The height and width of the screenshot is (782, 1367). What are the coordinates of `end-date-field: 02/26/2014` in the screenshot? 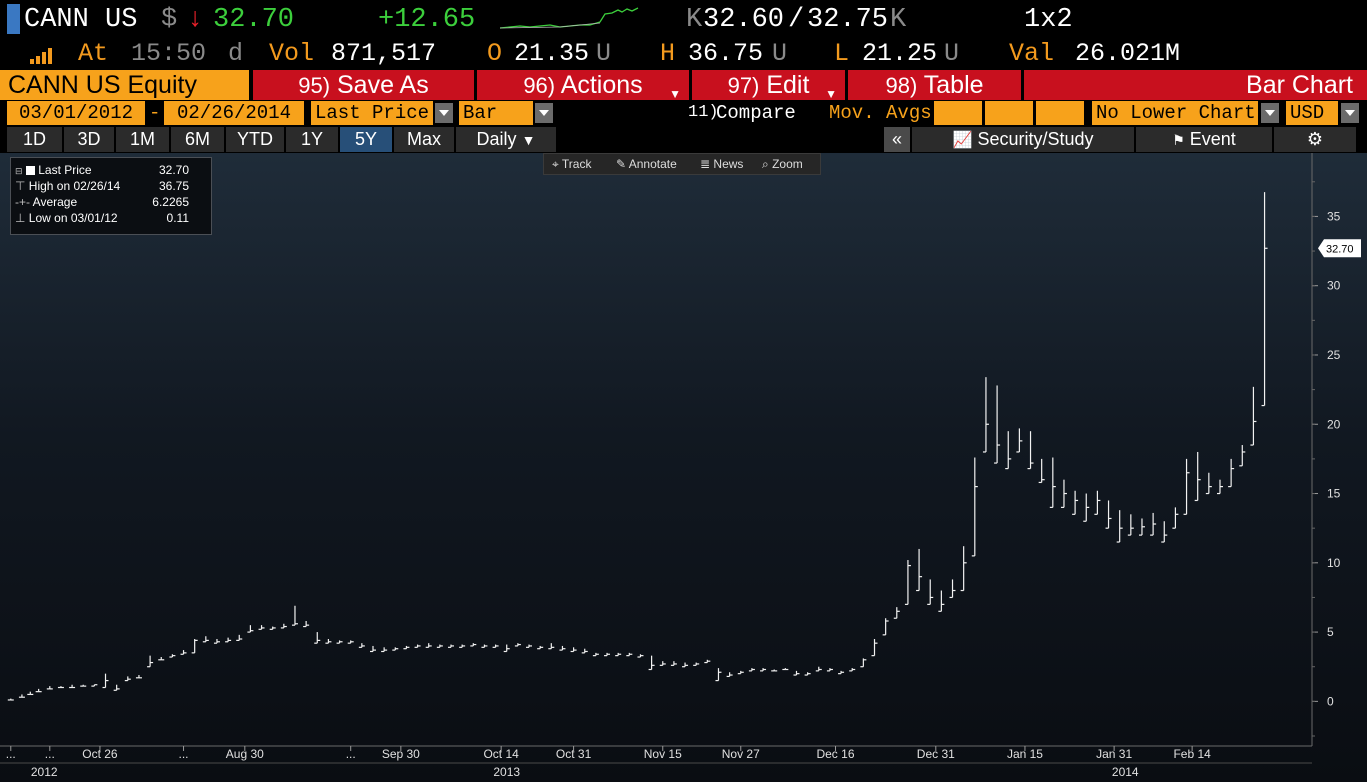 It's located at (234, 113).